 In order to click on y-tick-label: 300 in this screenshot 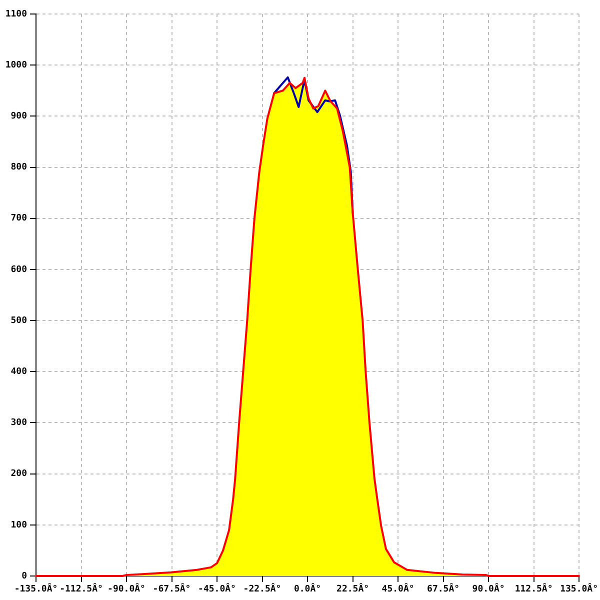, I will do `click(18, 423)`.